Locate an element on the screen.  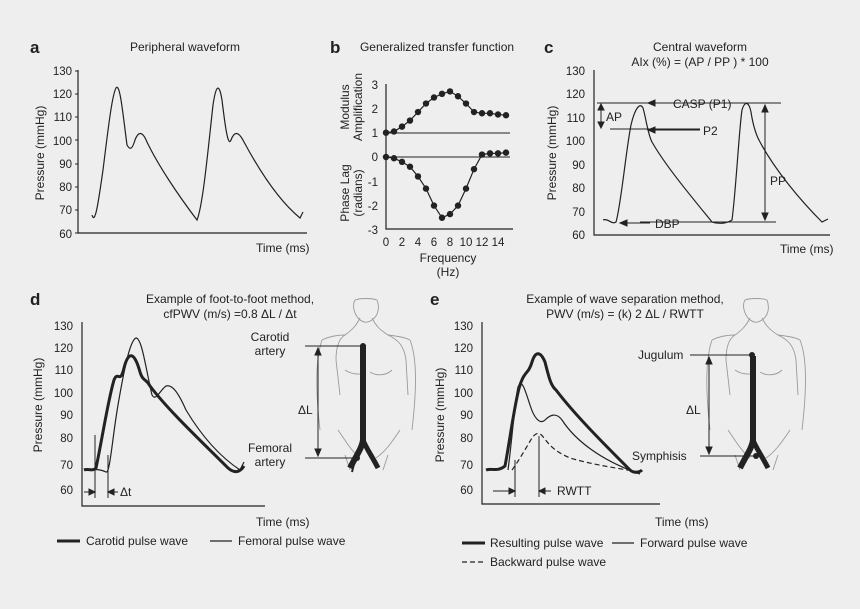
modulus-line is located at coordinates (446, 112).